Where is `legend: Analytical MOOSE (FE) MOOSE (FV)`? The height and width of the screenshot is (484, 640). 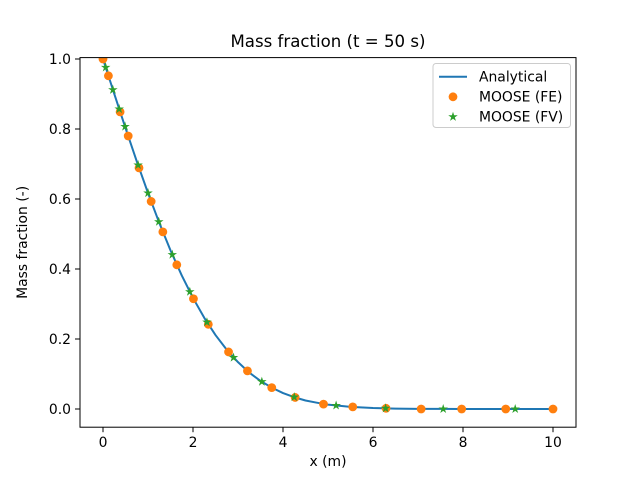 legend: Analytical MOOSE (FE) MOOSE (FV) is located at coordinates (501, 95).